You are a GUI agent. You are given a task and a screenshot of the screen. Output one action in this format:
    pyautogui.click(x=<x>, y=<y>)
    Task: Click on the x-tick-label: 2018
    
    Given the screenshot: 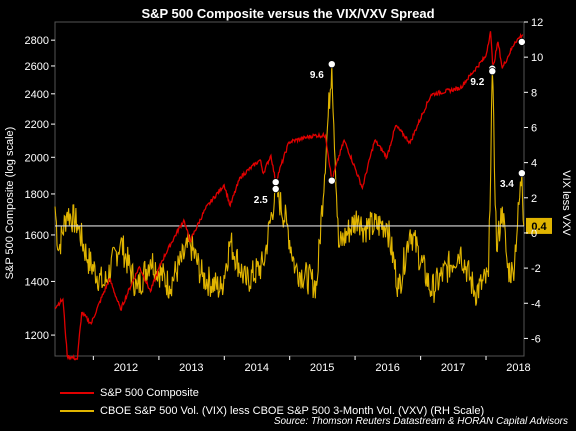 What is the action you would take?
    pyautogui.click(x=518, y=368)
    